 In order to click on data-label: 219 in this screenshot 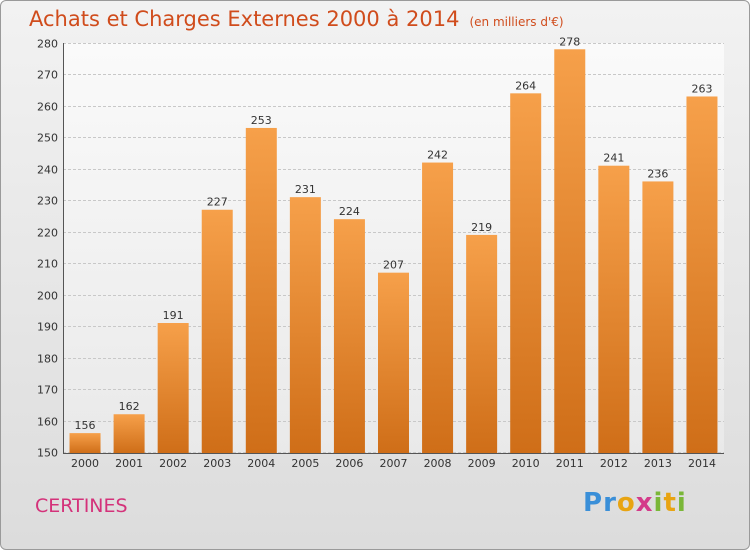, I will do `click(481, 227)`.